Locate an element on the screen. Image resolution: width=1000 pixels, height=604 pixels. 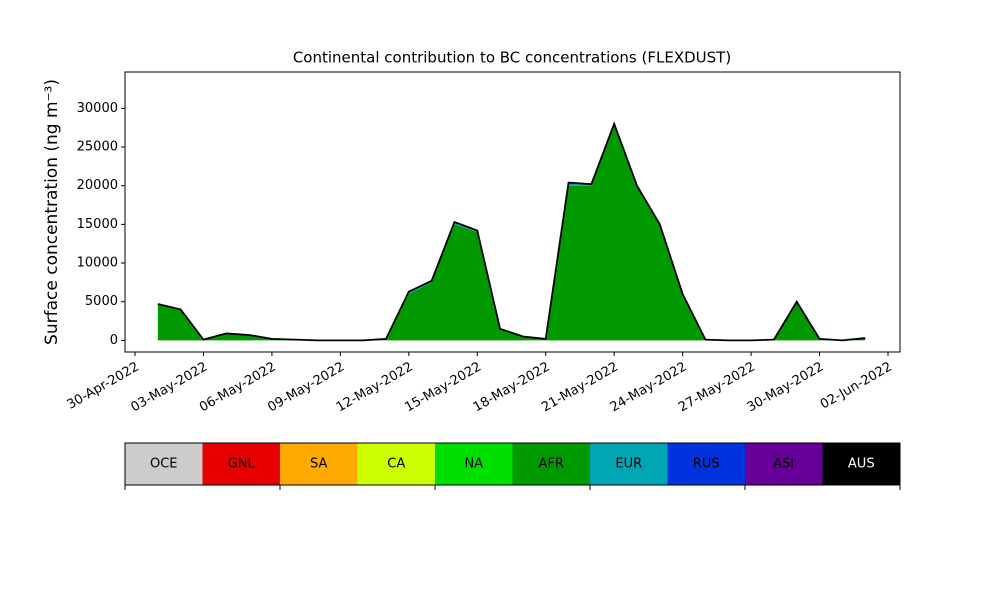
legend-label: AUS is located at coordinates (861, 464).